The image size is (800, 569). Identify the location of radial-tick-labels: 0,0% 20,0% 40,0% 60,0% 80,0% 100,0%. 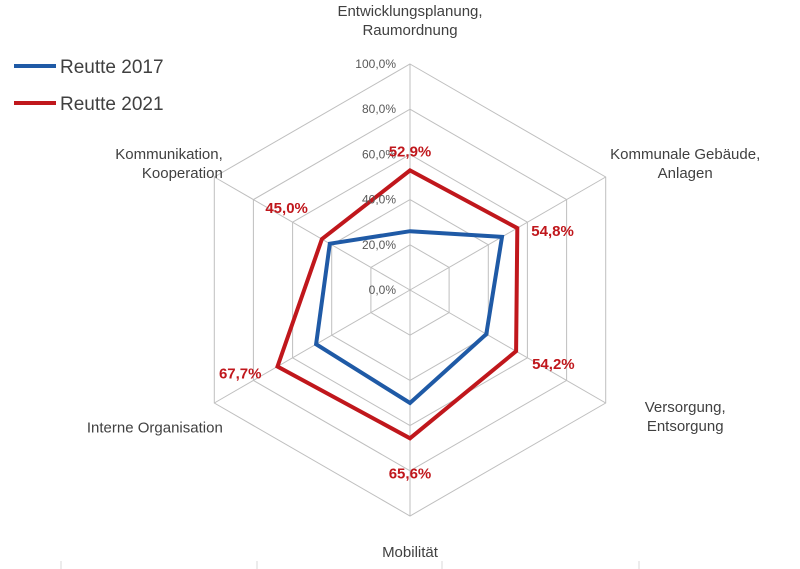
(375, 177).